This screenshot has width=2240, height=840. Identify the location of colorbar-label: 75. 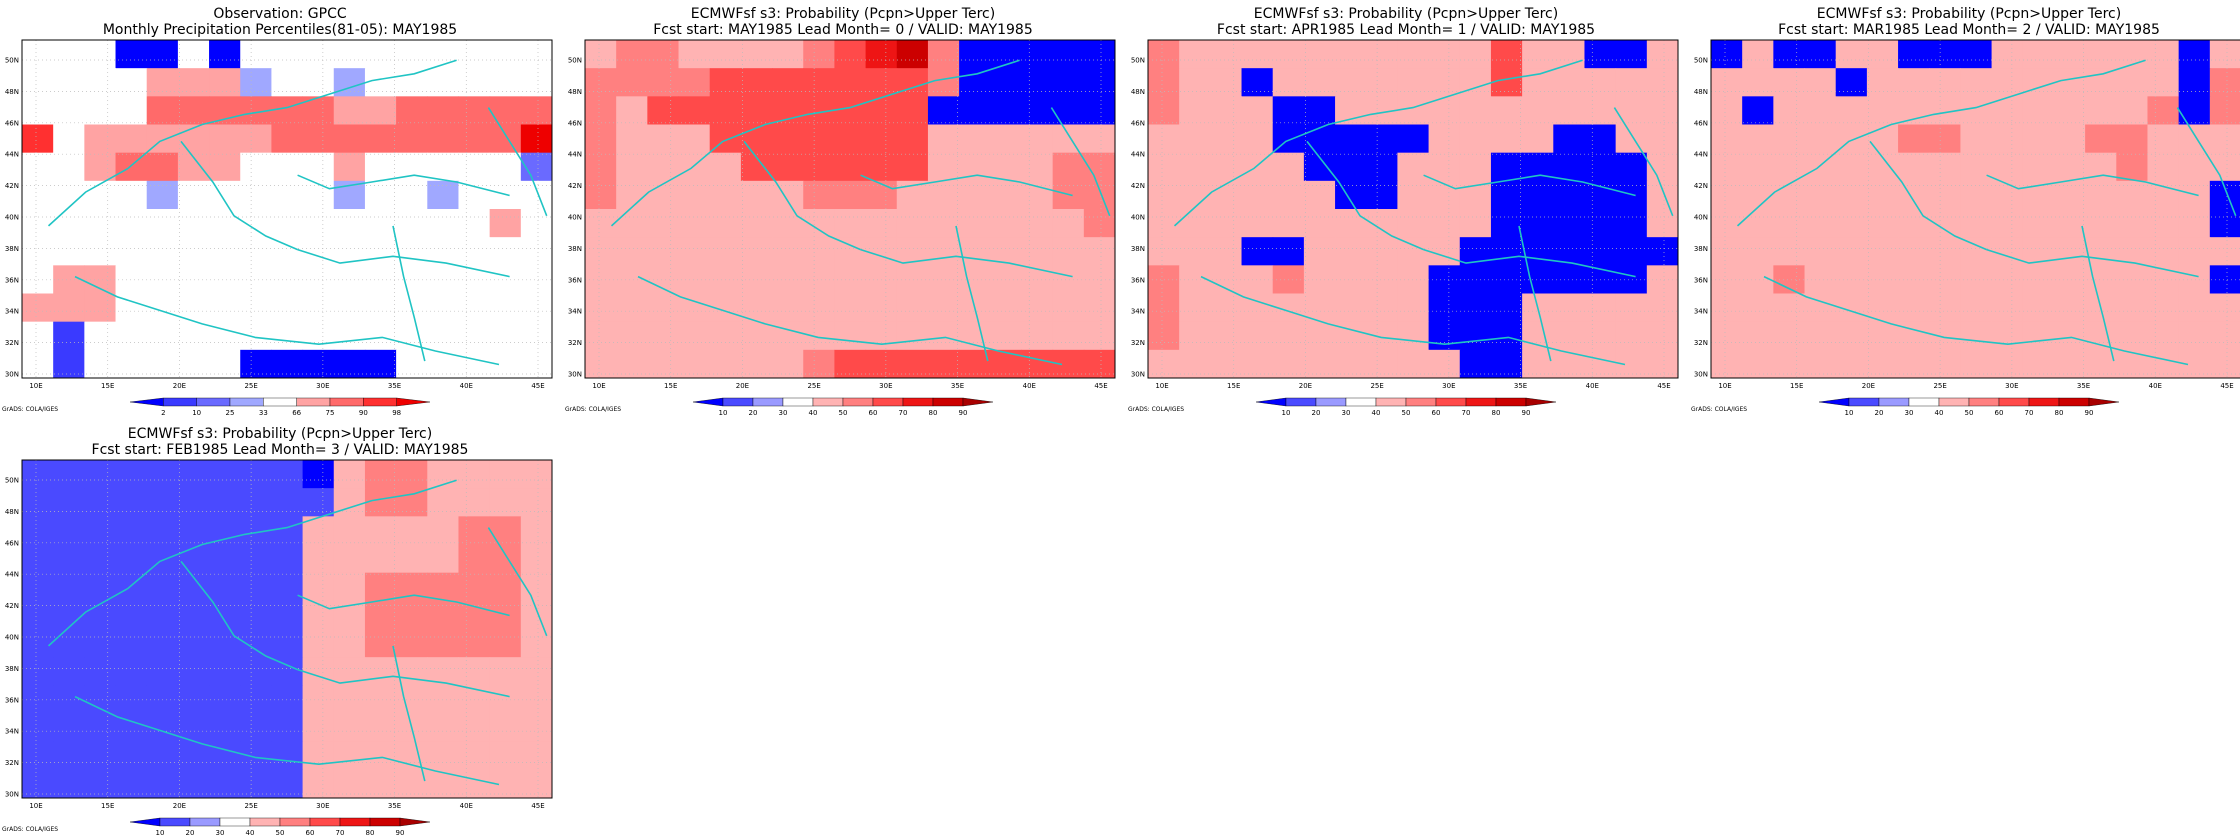
(330, 413).